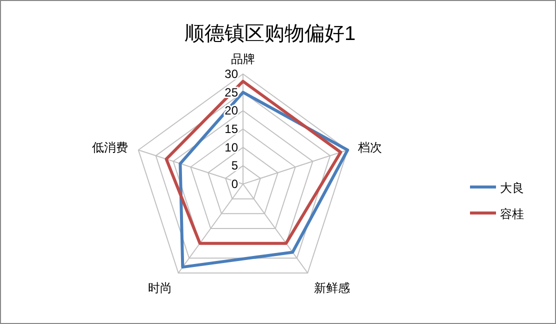  What do you see at coordinates (512, 188) in the screenshot?
I see `legend-label: 大良` at bounding box center [512, 188].